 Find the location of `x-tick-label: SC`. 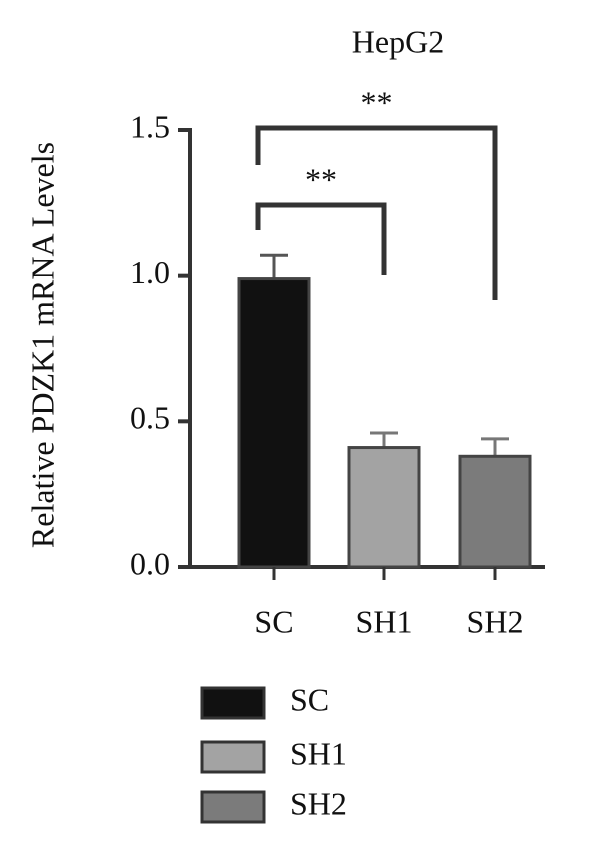

x-tick-label: SC is located at coordinates (273, 621).